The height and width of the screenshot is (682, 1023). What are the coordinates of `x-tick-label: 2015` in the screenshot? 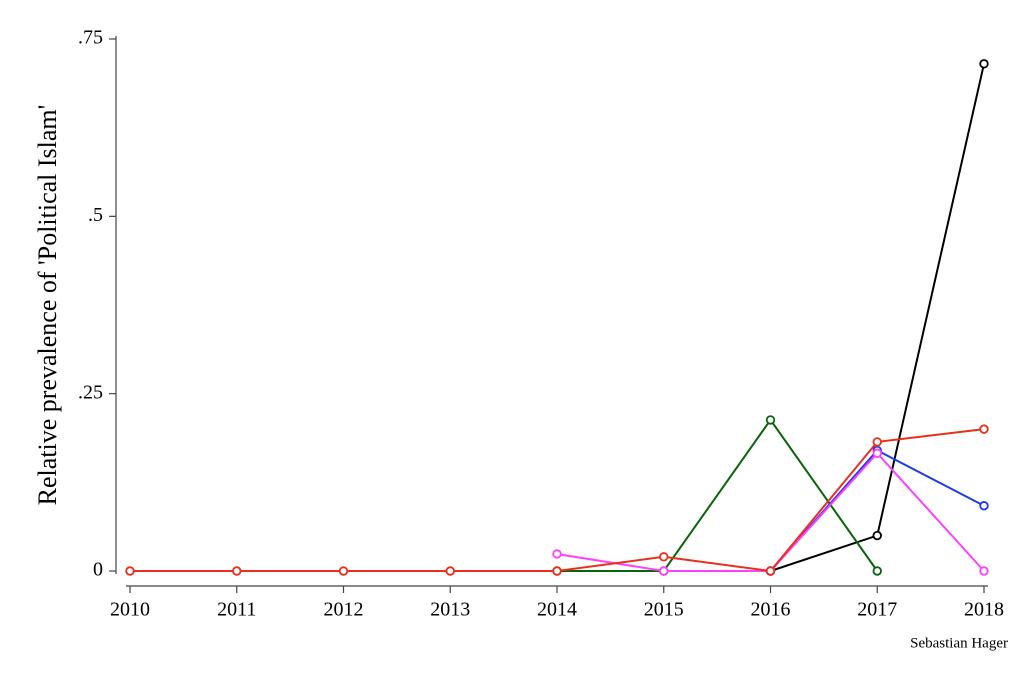 It's located at (664, 610).